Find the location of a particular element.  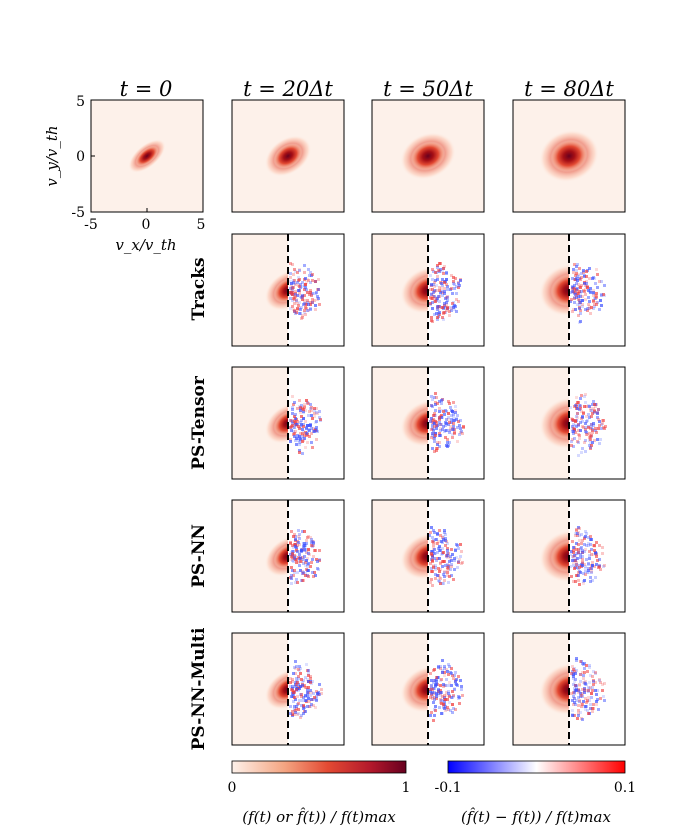

colorbar-difference-min: -0.1 is located at coordinates (448, 788).